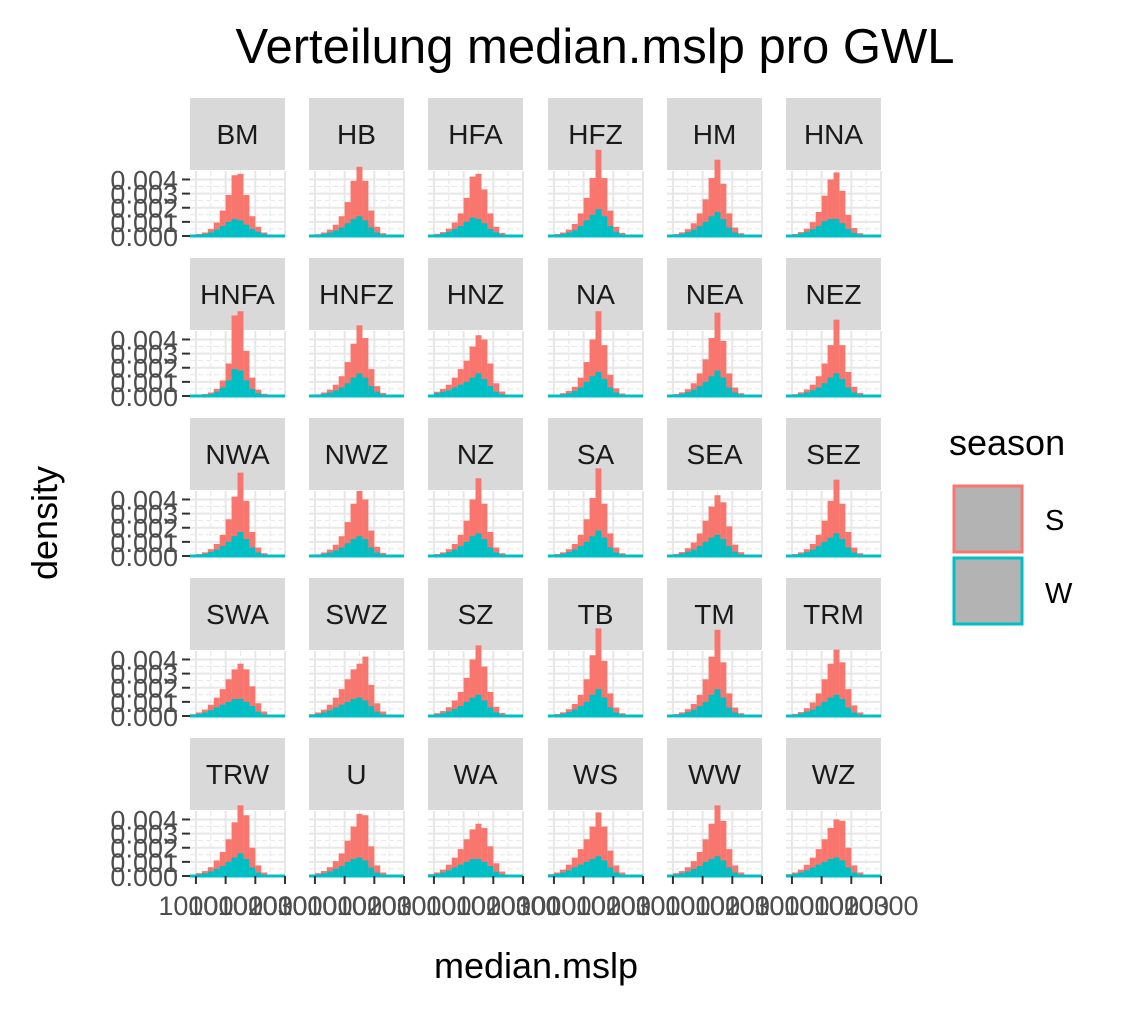 The width and height of the screenshot is (1143, 1009). What do you see at coordinates (595, 294) in the screenshot?
I see `facet-label: NA` at bounding box center [595, 294].